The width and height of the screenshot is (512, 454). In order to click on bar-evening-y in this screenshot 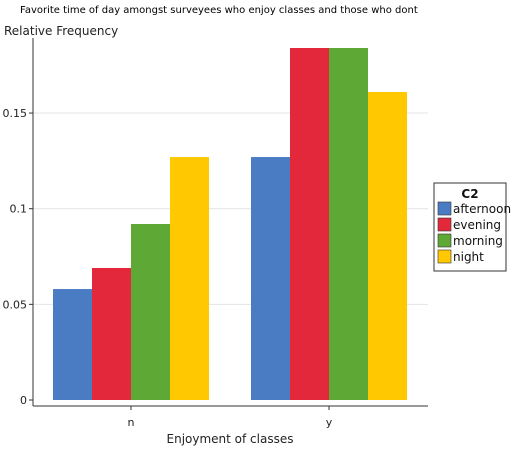, I will do `click(309, 224)`.